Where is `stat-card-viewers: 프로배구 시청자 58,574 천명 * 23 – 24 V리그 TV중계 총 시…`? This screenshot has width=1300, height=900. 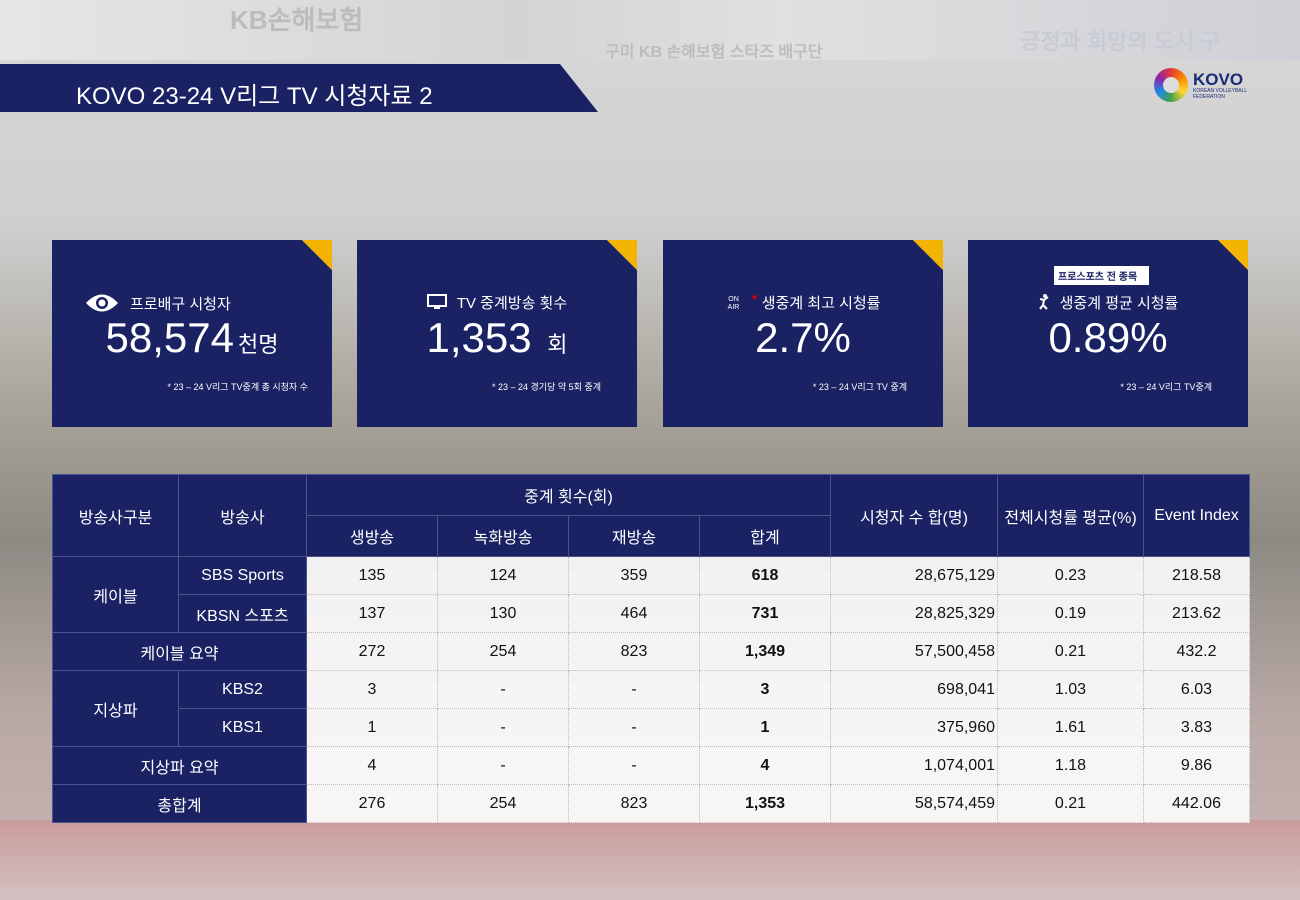
stat-card-viewers: 프로배구 시청자 58,574 천명 * 23 – 24 V리그 TV중계 총 시… is located at coordinates (192, 333).